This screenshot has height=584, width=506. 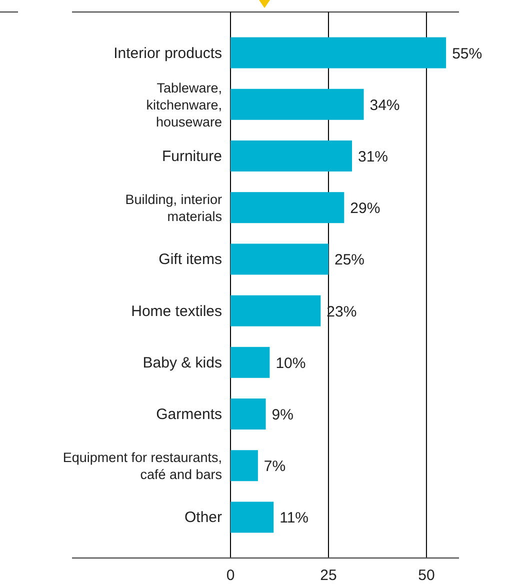 I want to click on y-tick-label: Gift items, so click(x=190, y=259).